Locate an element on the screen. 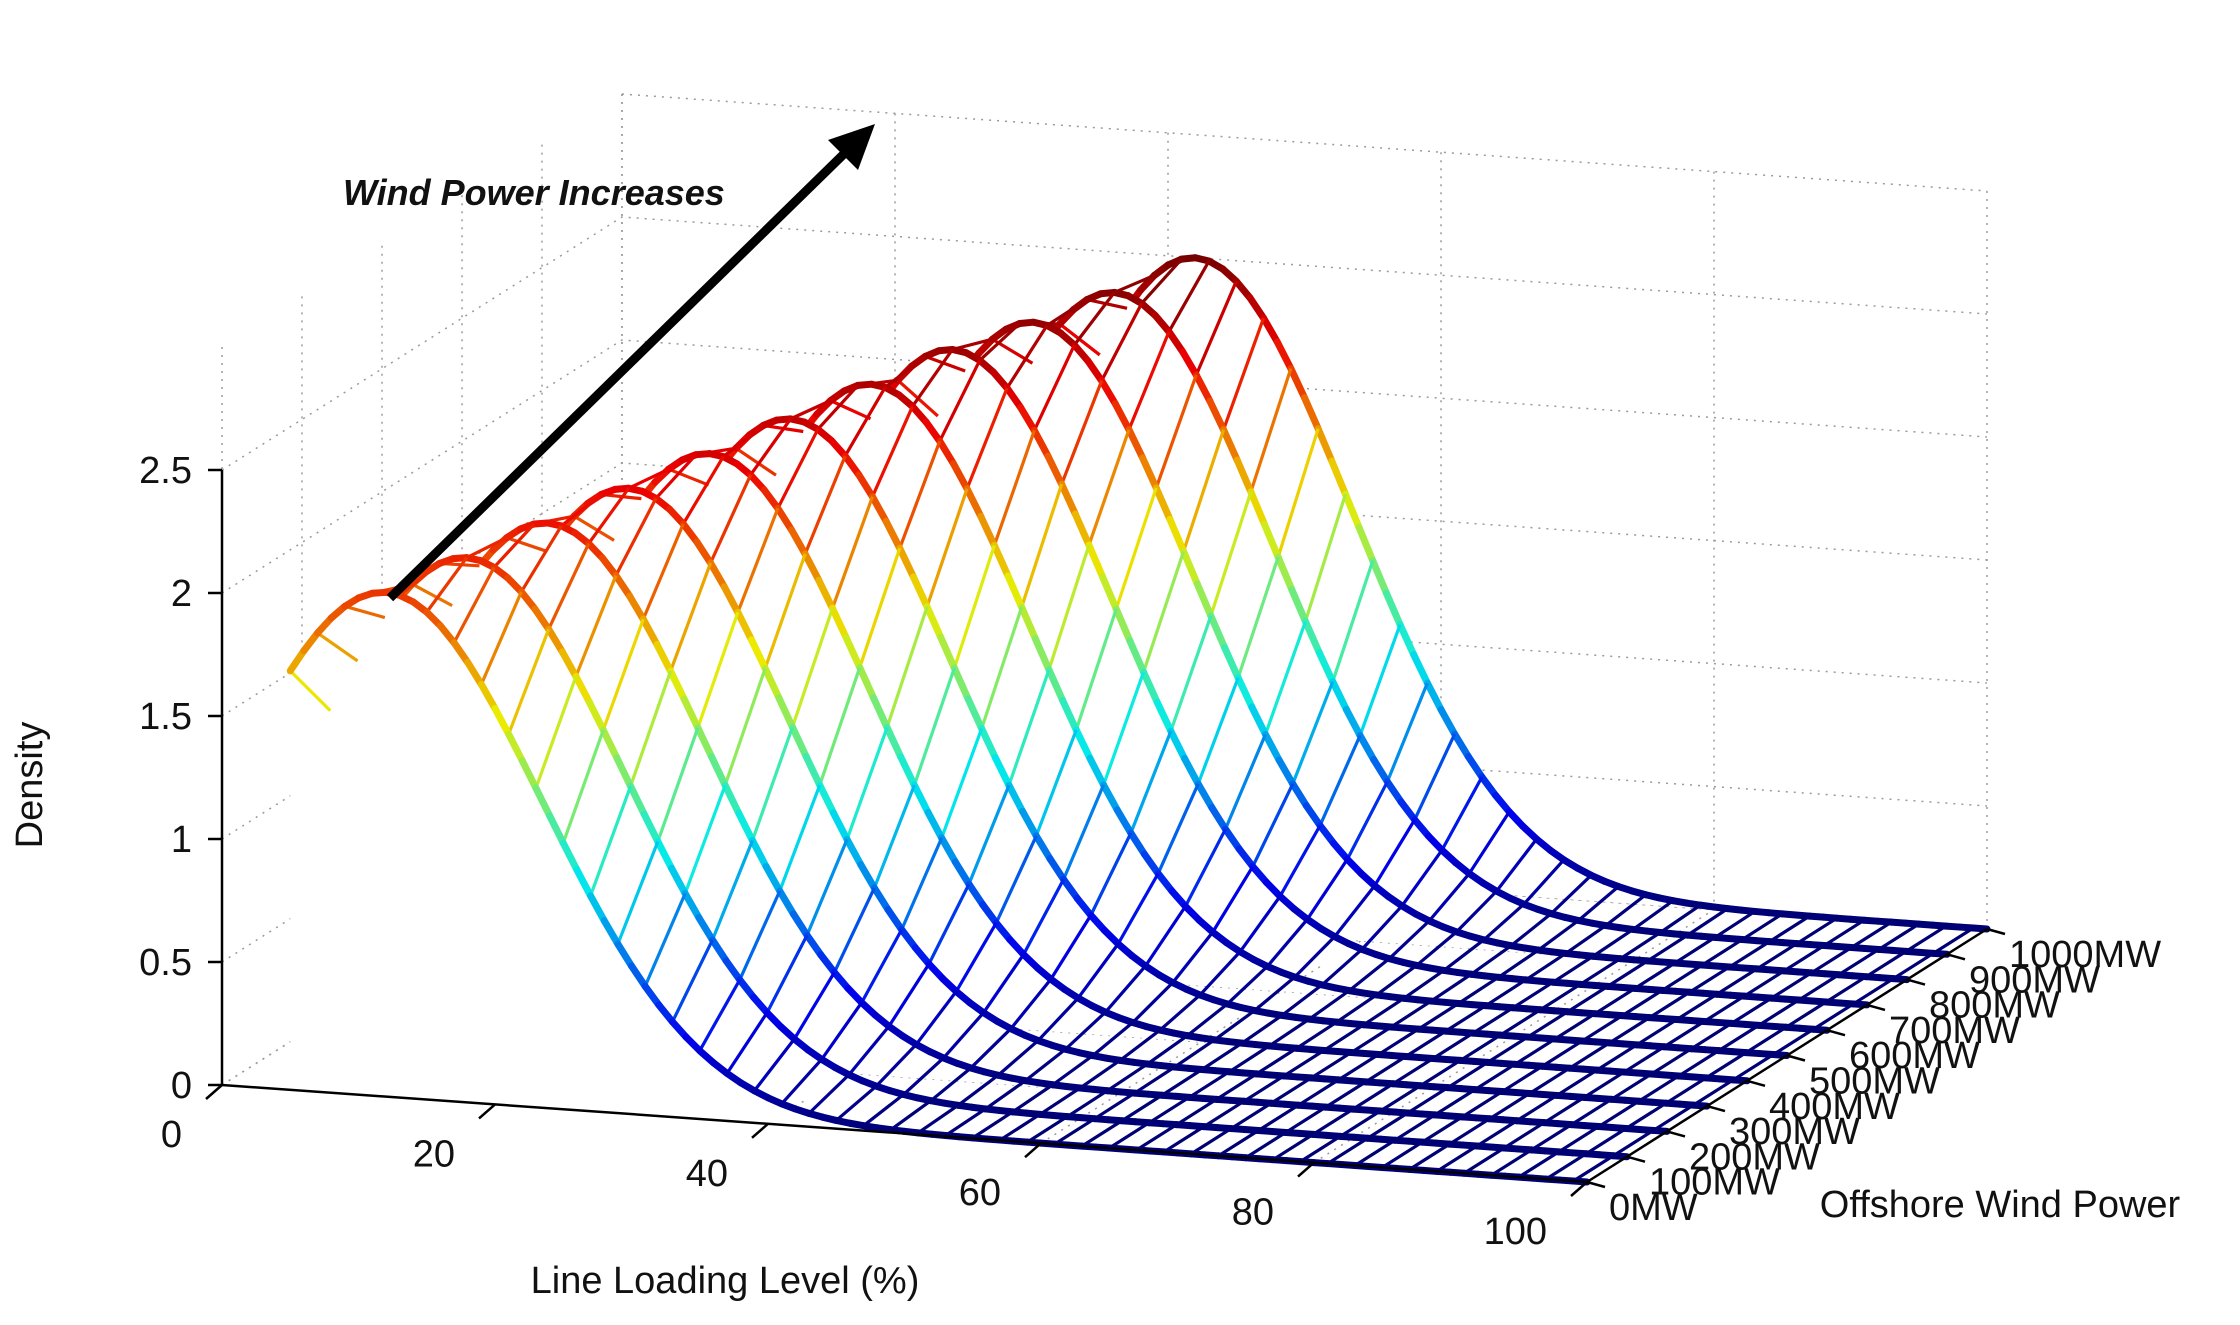 This screenshot has width=2240, height=1325. annotation-arrow-line is located at coordinates (620, 373).